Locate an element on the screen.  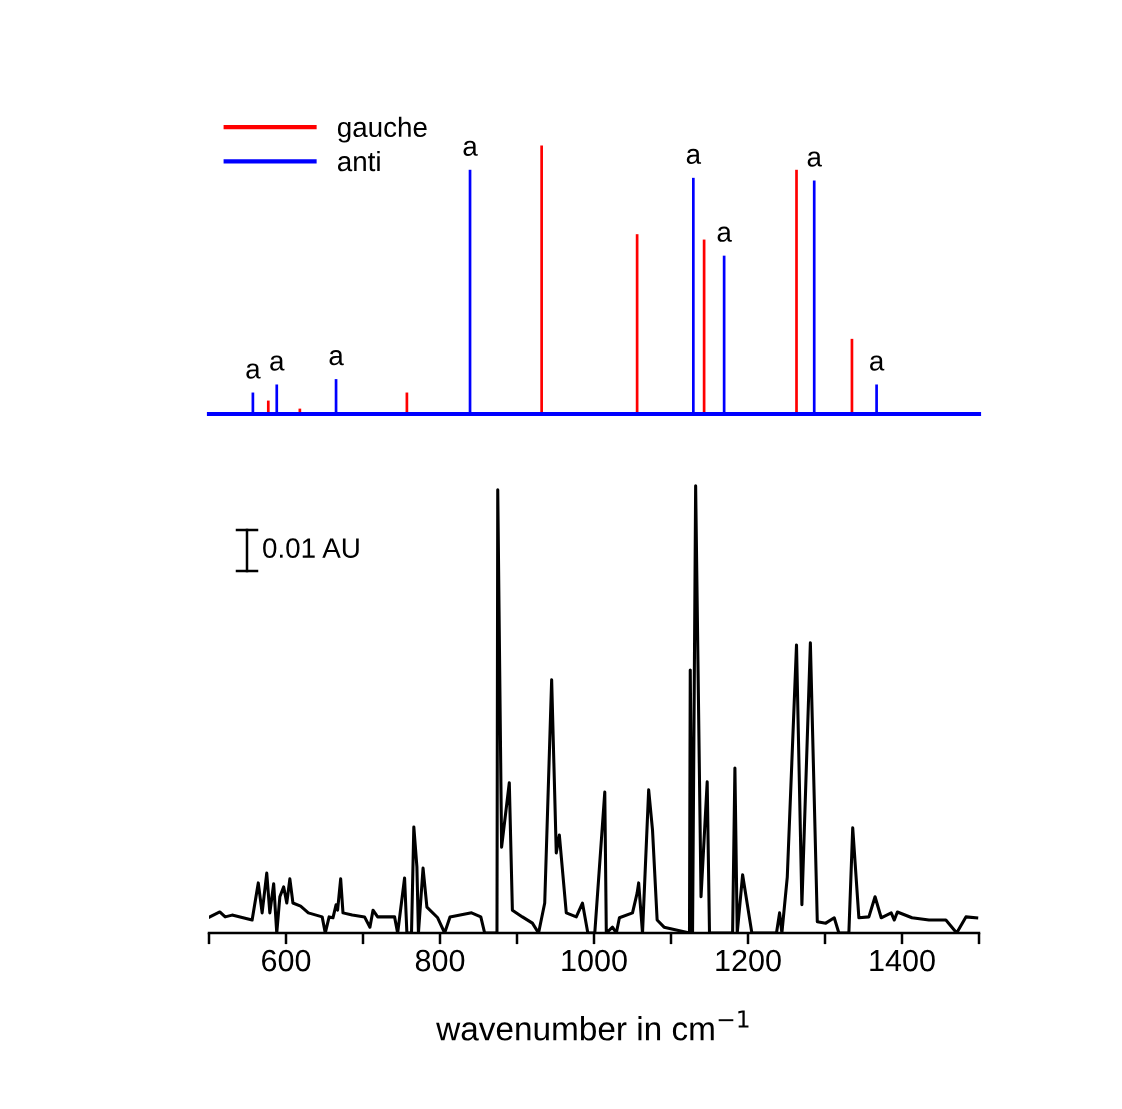
x-tick-label: 1200 is located at coordinates (748, 960).